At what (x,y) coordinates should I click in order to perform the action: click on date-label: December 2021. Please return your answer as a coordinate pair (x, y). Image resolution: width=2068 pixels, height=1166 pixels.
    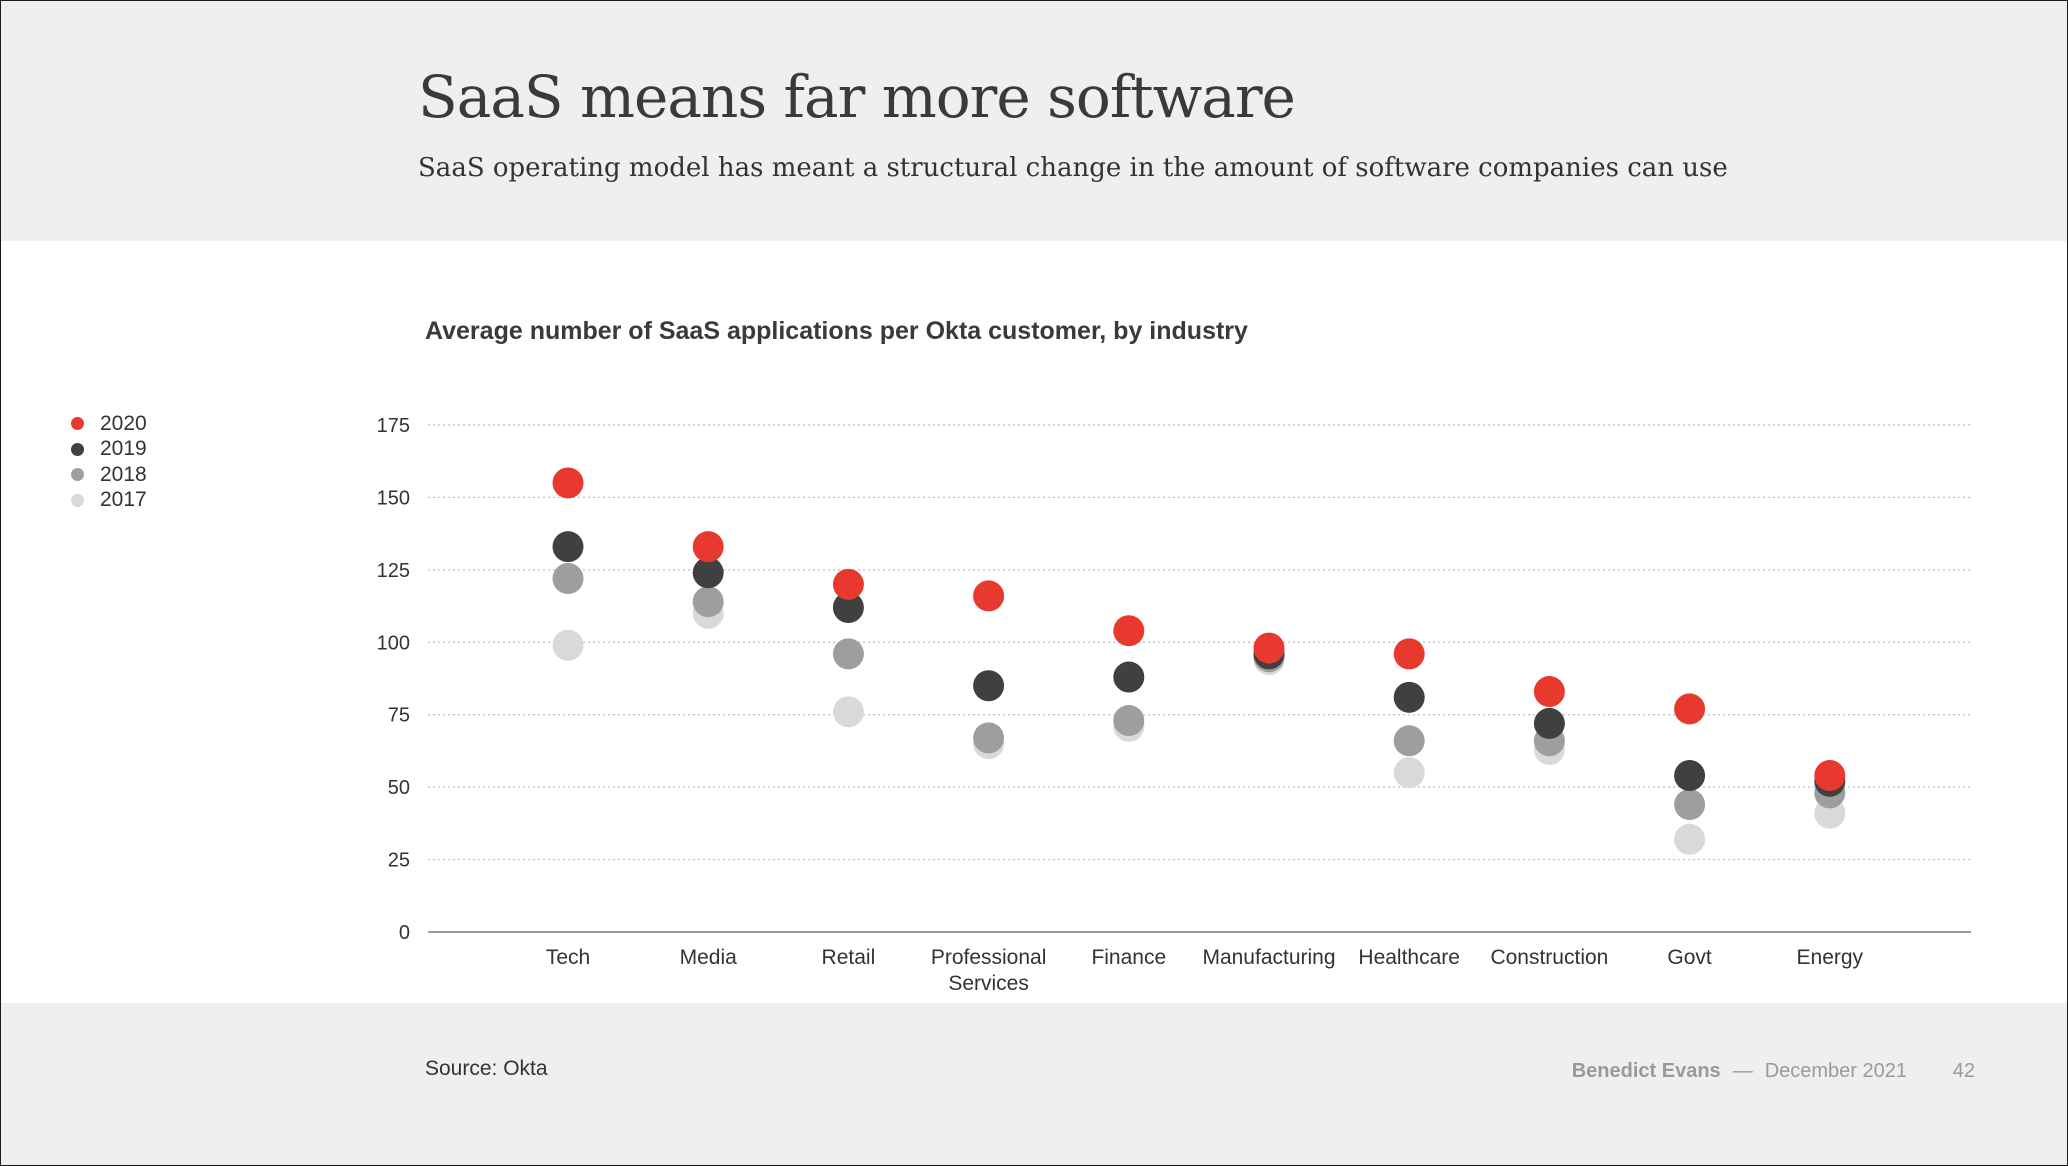
    Looking at the image, I should click on (1835, 1071).